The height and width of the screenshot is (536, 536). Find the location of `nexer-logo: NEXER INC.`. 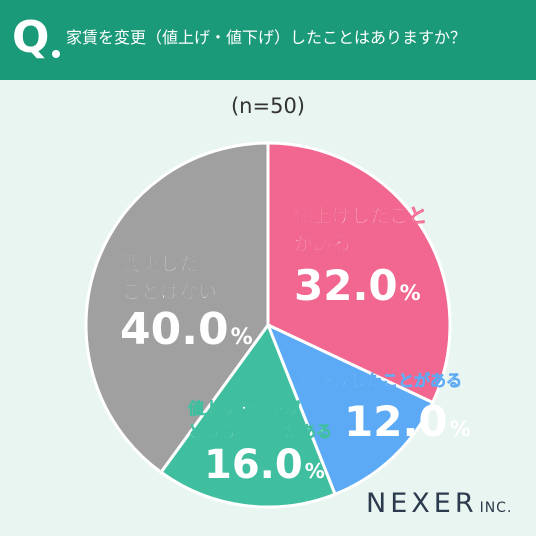

nexer-logo: NEXER INC. is located at coordinates (439, 503).